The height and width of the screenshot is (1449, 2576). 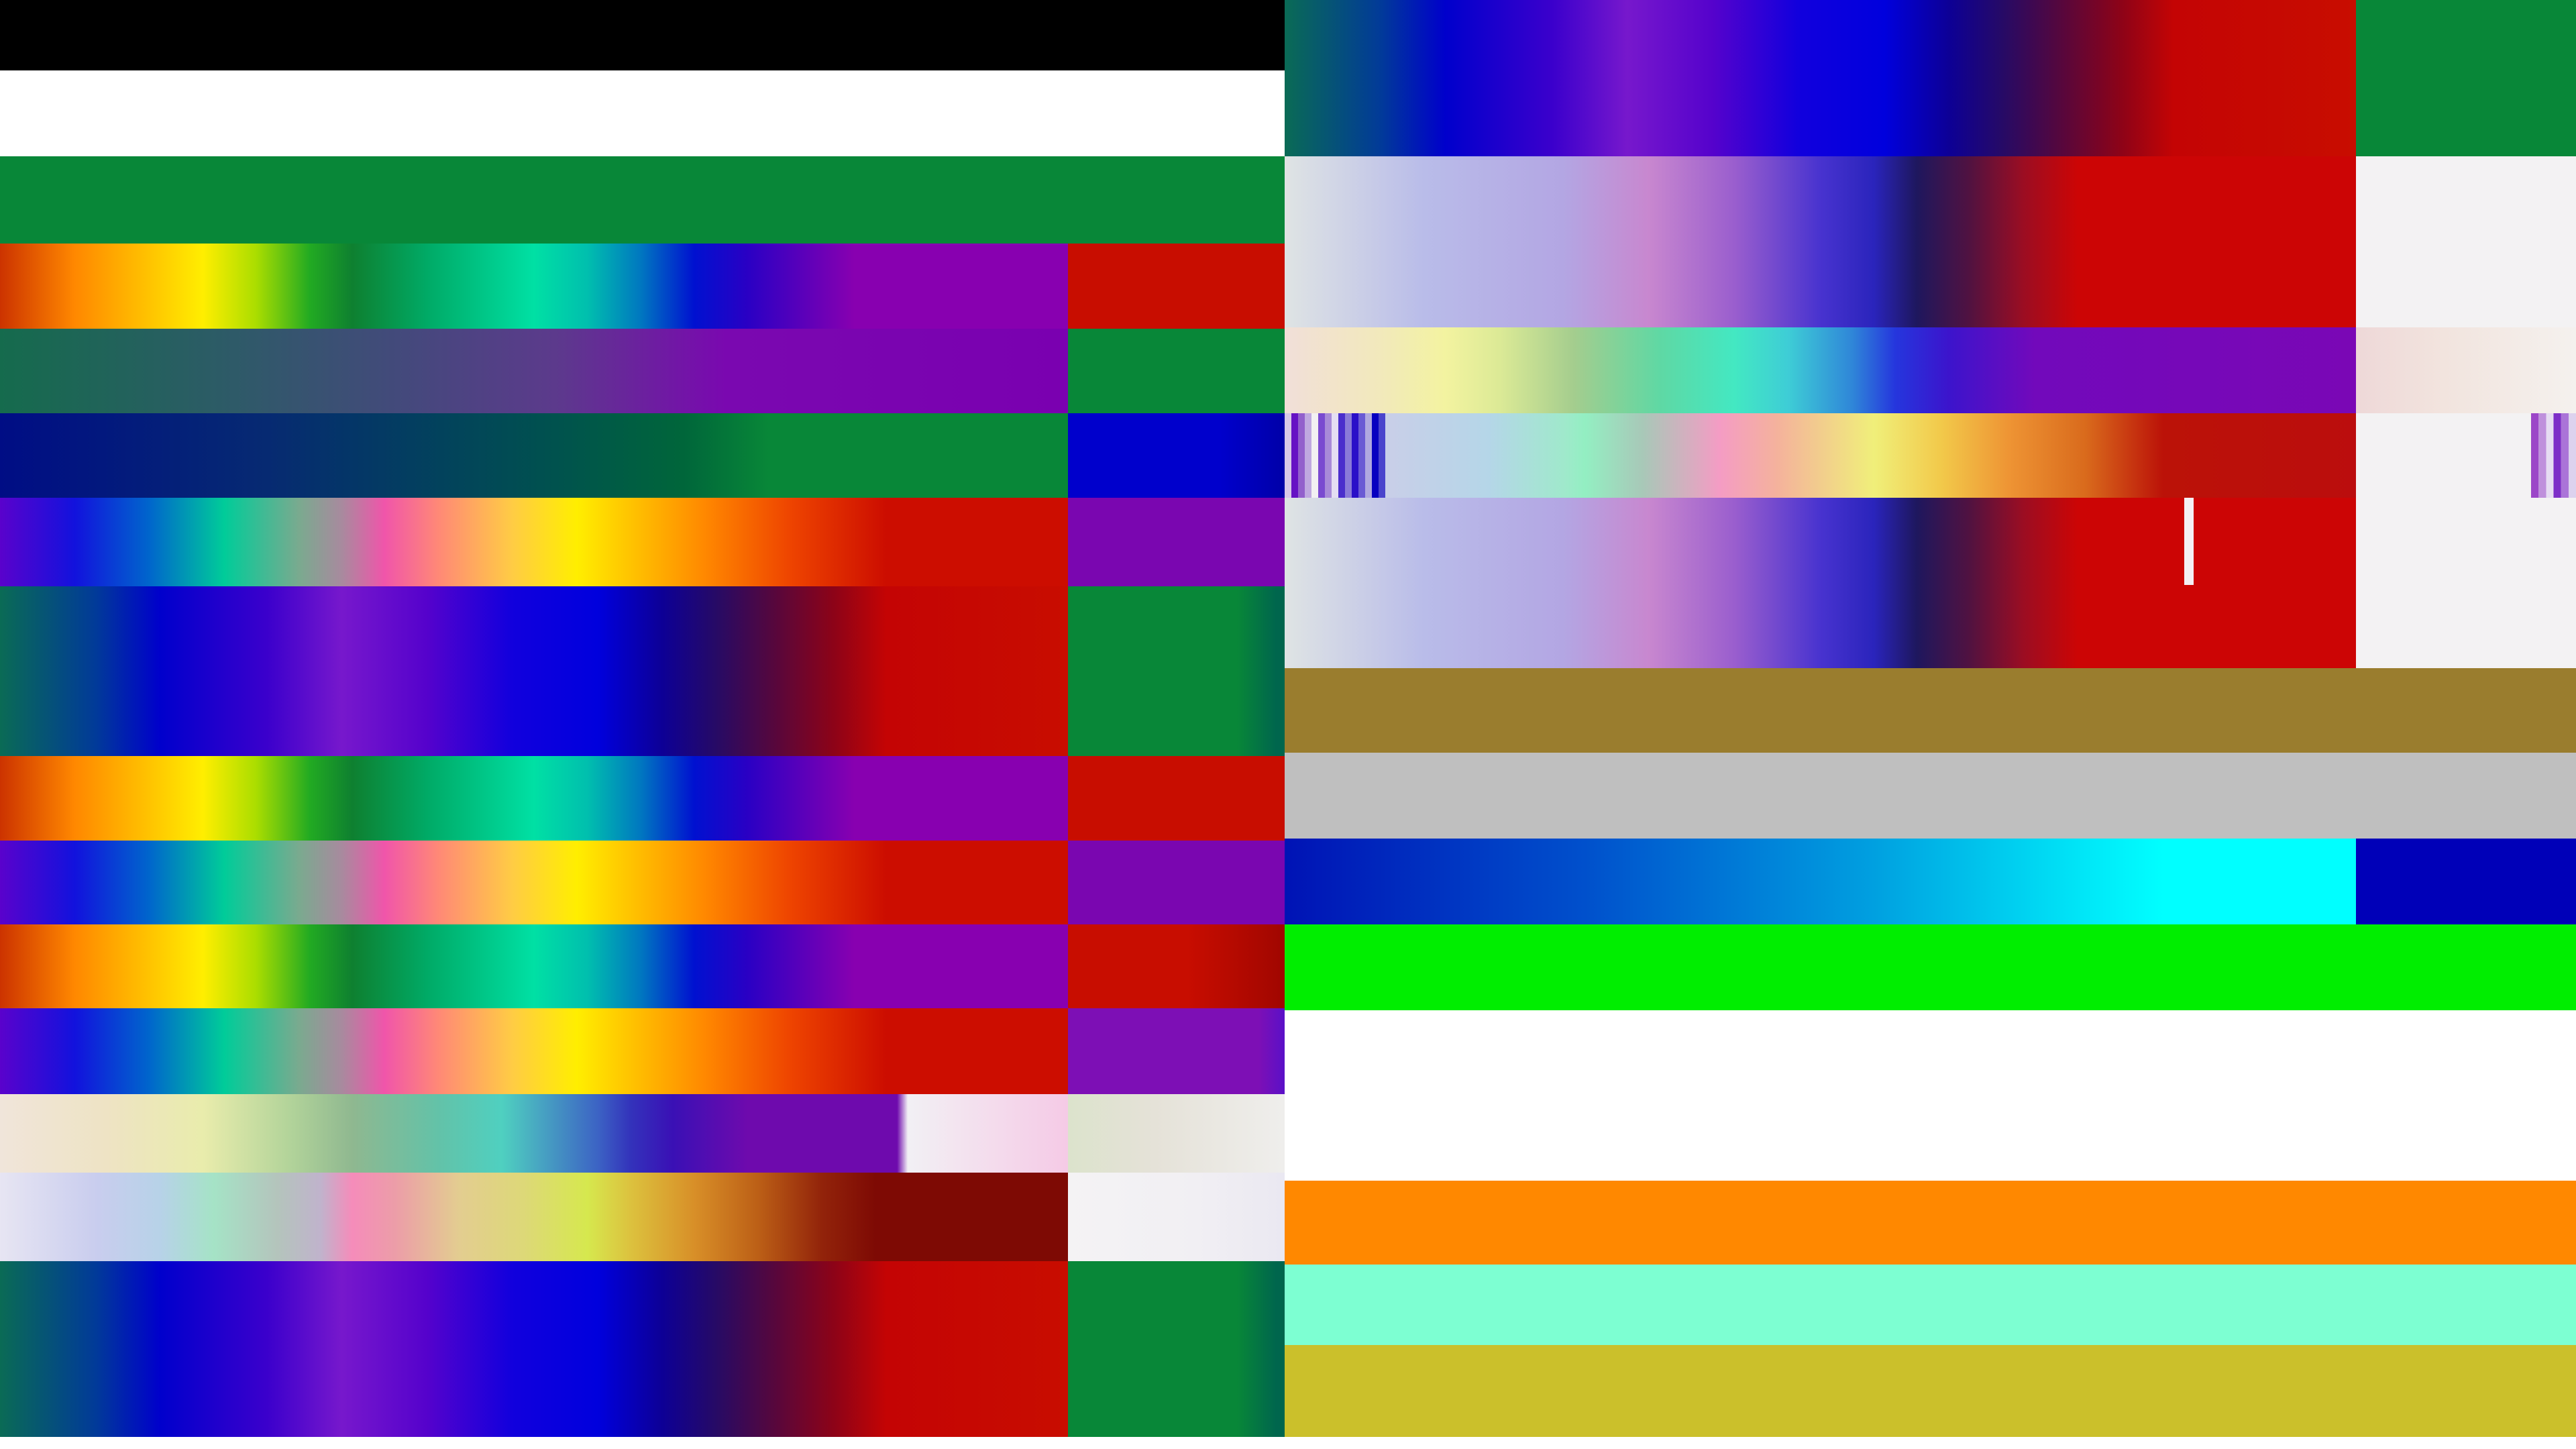 I want to click on teal-purple-red-band-top, so click(x=1930, y=78).